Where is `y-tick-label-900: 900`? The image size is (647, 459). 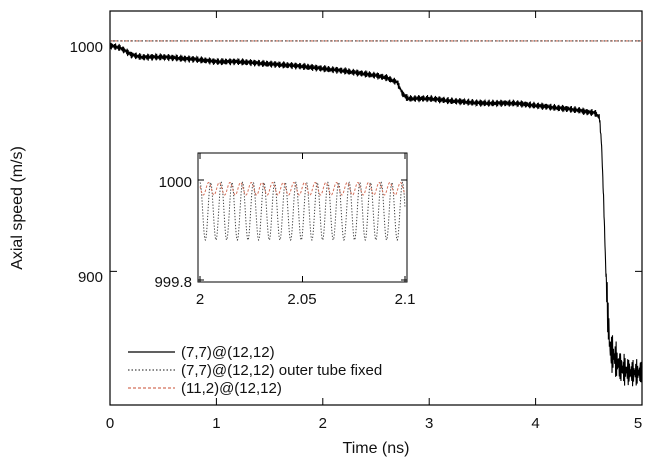
y-tick-label-900: 900 is located at coordinates (90, 277).